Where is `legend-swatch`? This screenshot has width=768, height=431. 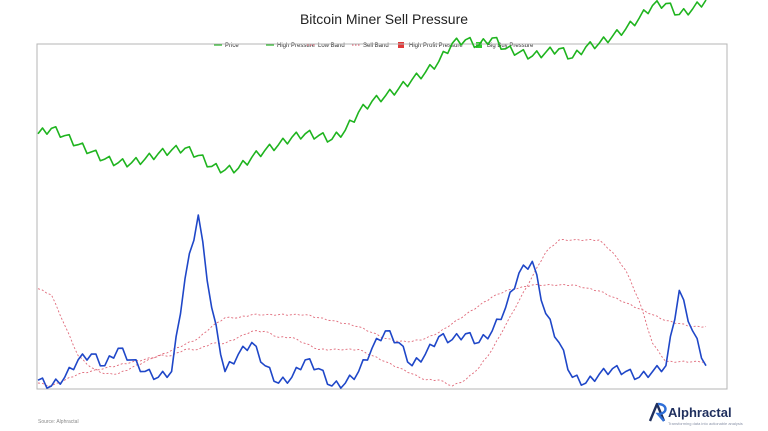
legend-swatch is located at coordinates (401, 45).